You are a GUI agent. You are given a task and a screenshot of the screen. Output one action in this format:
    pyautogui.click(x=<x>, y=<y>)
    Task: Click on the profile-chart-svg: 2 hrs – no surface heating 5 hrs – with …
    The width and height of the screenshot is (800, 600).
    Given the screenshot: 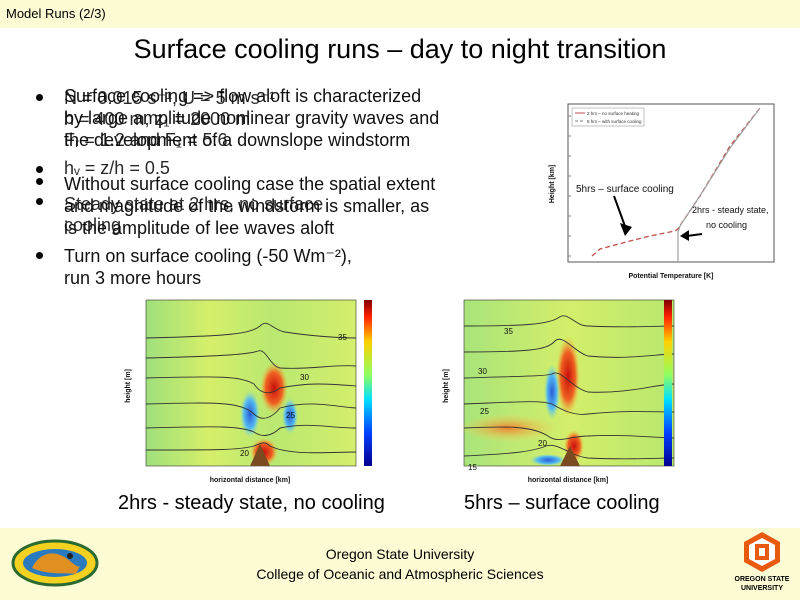 What is the action you would take?
    pyautogui.click(x=662, y=191)
    